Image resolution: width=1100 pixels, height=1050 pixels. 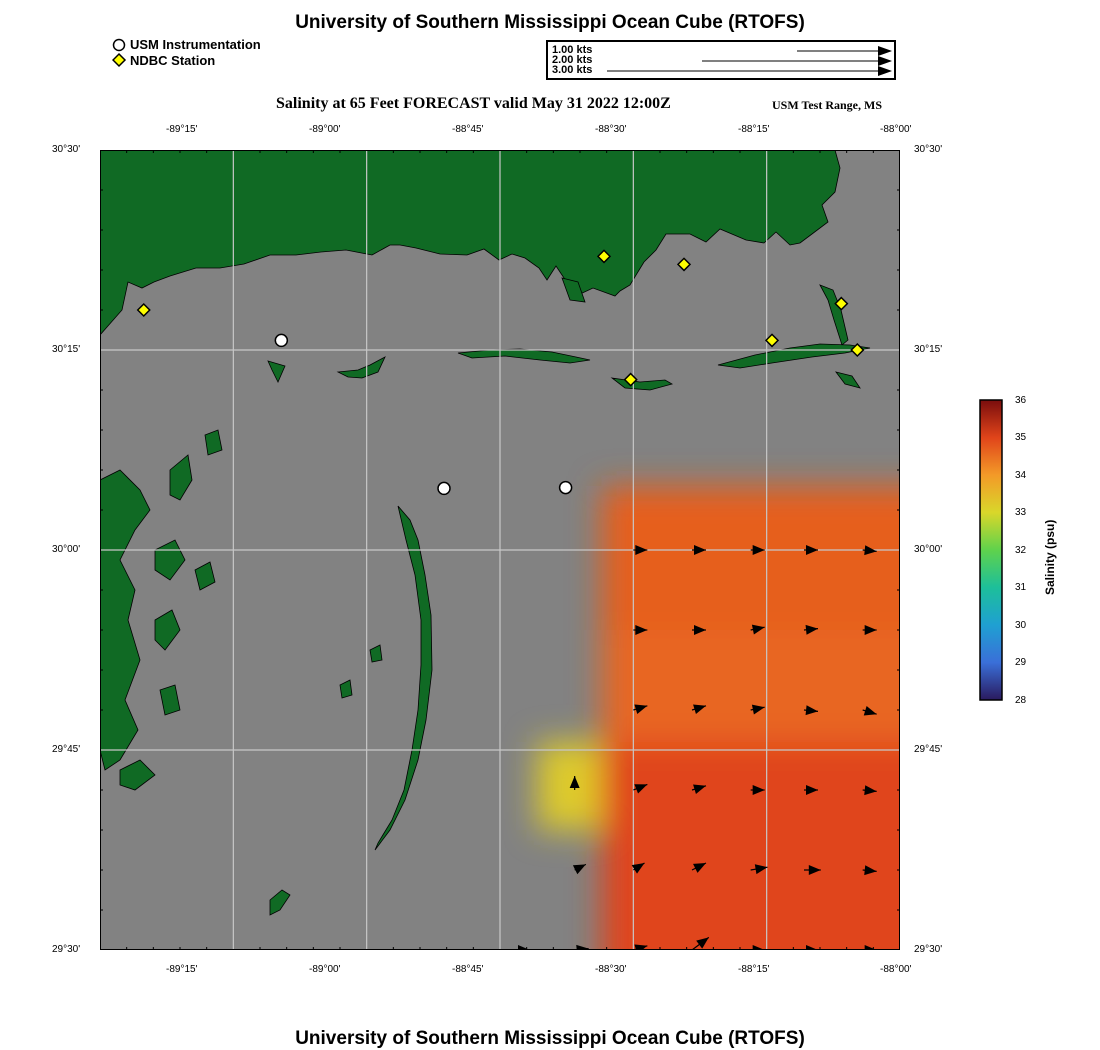 I want to click on colorbar-tick: 32, so click(x=1021, y=550).